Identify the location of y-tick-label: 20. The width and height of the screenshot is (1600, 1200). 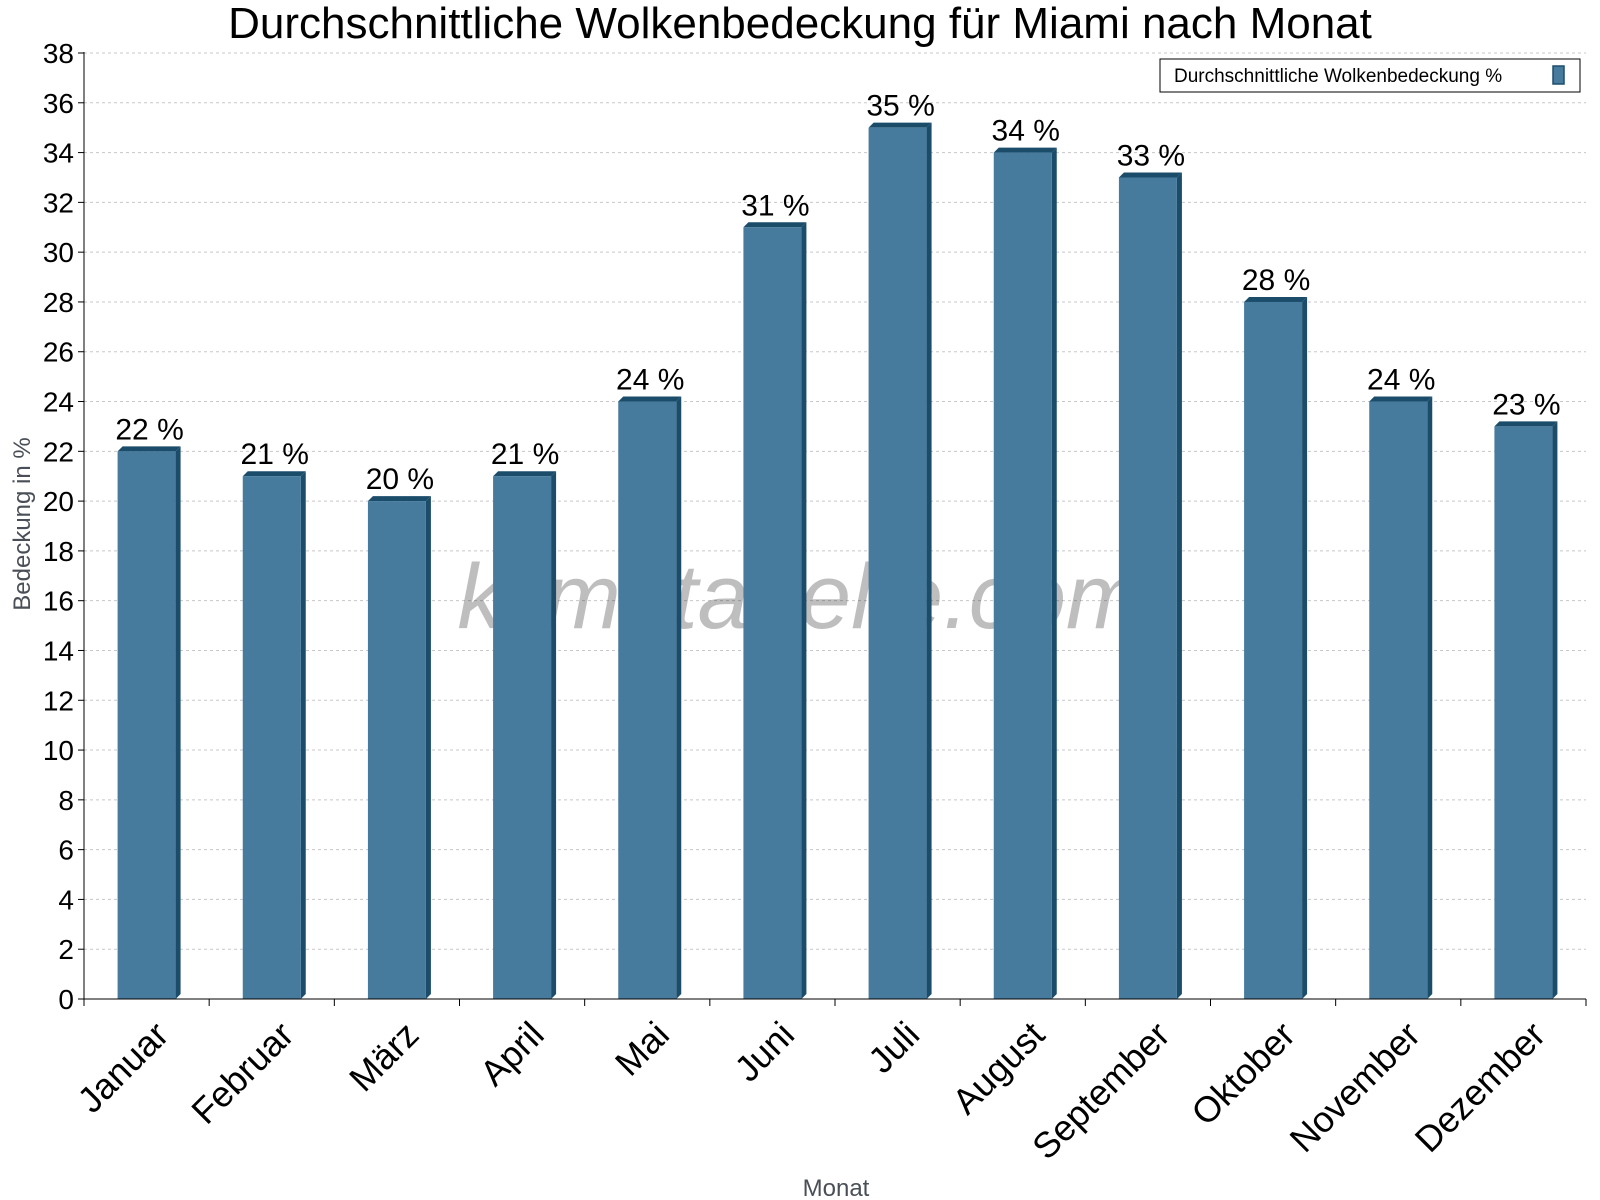
(58, 501).